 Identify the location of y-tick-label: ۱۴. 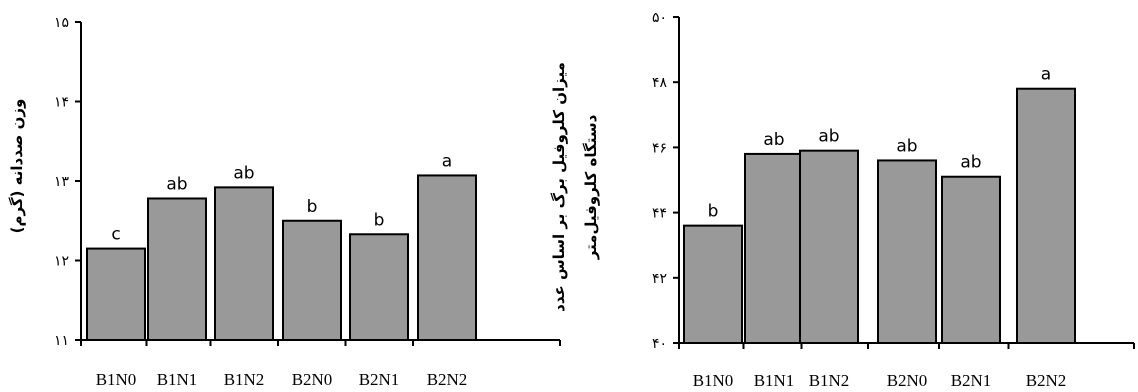
(61, 103).